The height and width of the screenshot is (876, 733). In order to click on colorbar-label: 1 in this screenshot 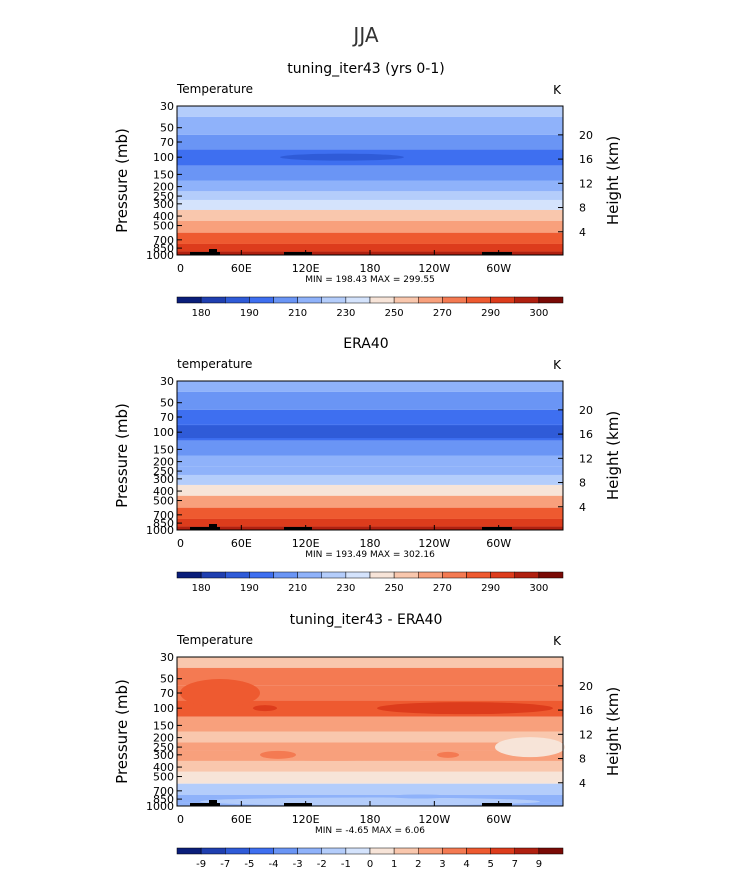, I will do `click(394, 864)`.